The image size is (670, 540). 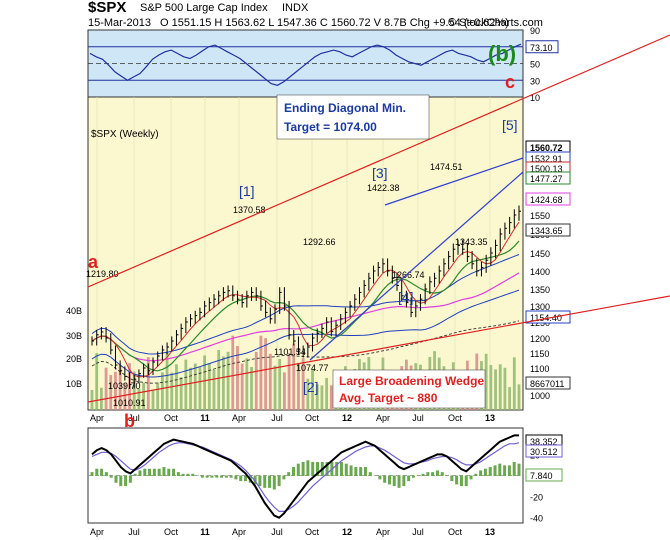 What do you see at coordinates (510, 125) in the screenshot?
I see `wave-5-label: [5]` at bounding box center [510, 125].